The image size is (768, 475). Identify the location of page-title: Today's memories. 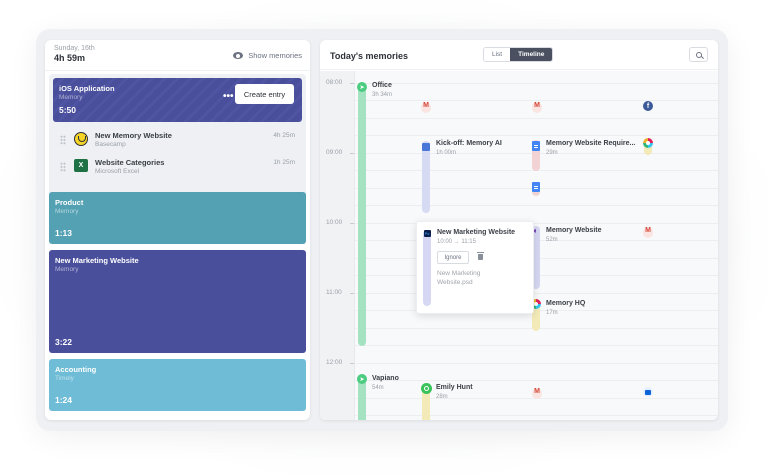
(369, 56).